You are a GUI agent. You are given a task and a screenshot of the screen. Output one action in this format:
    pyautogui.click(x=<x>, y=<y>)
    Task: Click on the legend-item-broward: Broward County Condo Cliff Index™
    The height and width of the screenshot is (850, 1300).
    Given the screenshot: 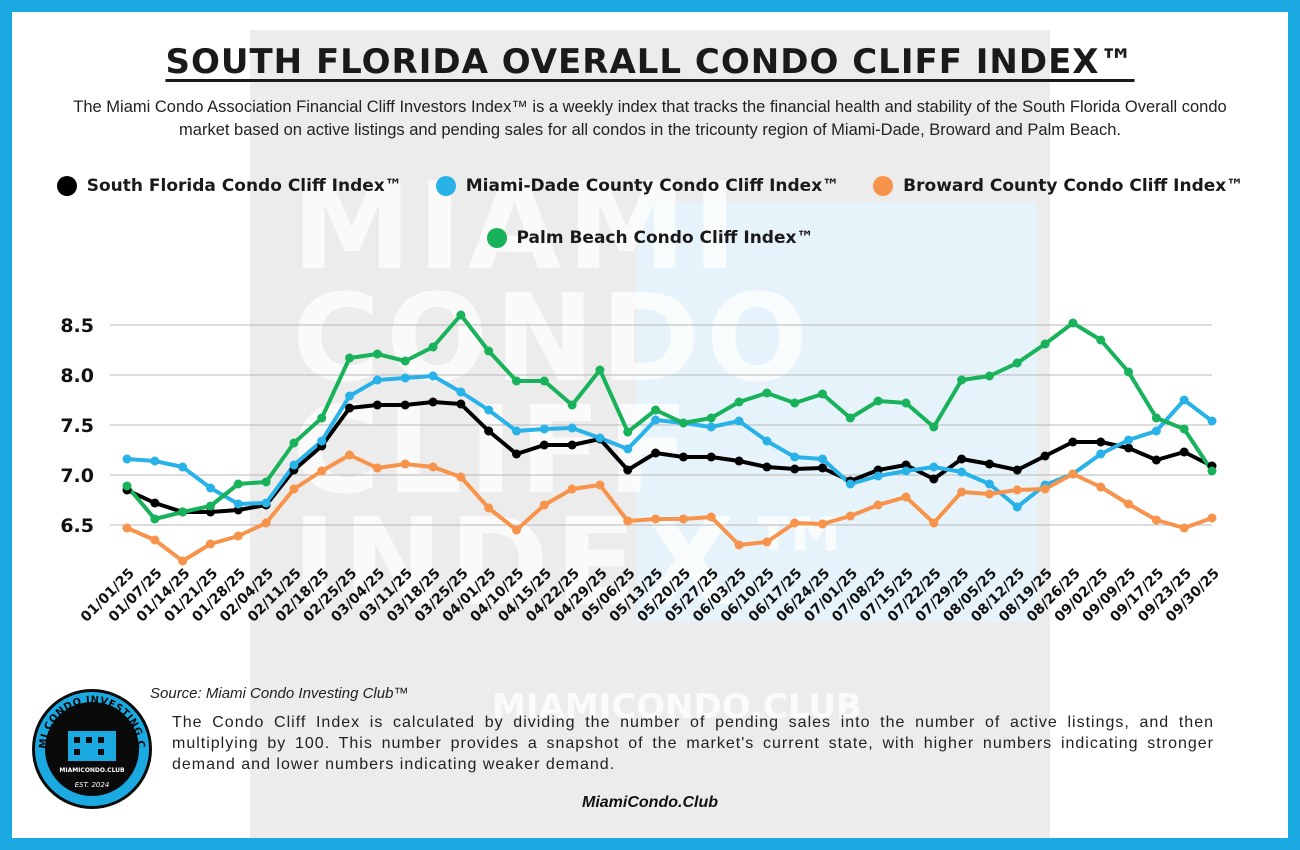 What is the action you would take?
    pyautogui.click(x=1058, y=186)
    